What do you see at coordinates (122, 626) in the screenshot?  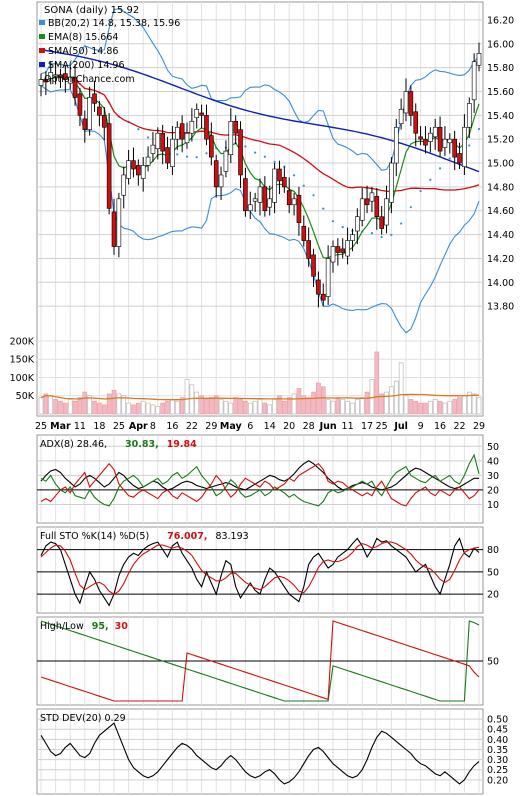 I see `highlow-legend-low: 30` at bounding box center [122, 626].